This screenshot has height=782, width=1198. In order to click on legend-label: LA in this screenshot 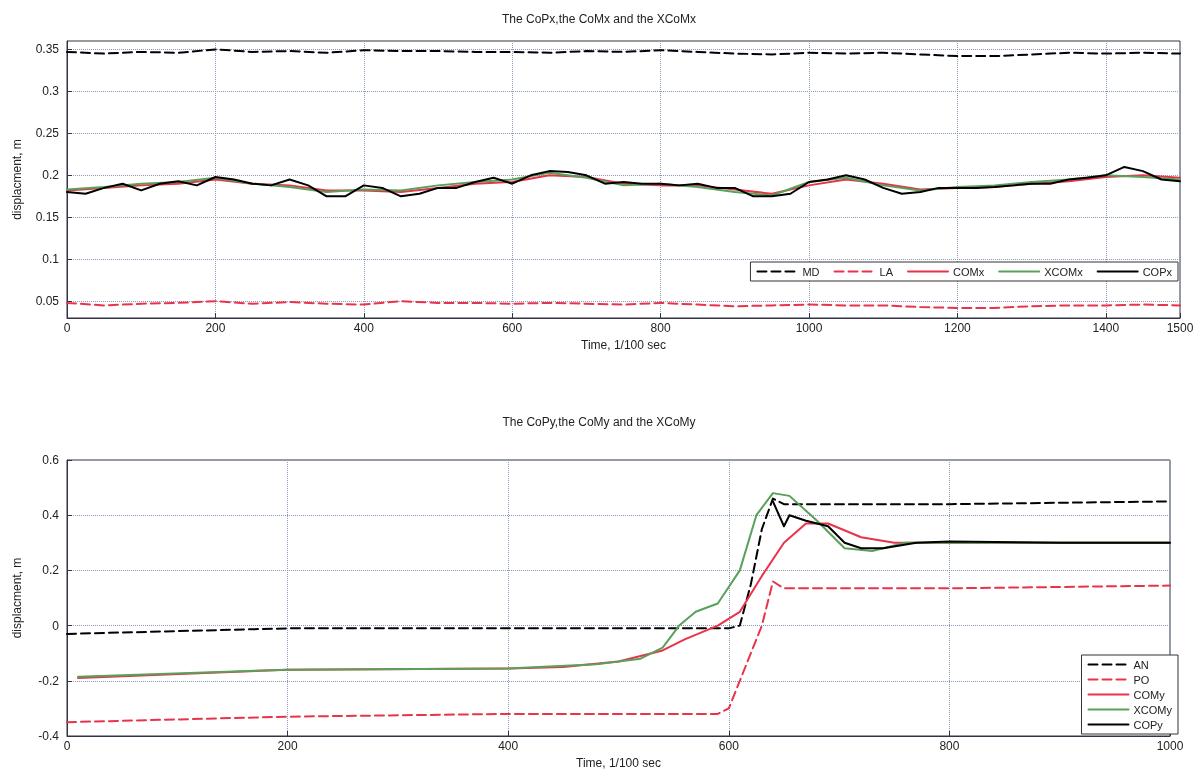, I will do `click(886, 271)`.